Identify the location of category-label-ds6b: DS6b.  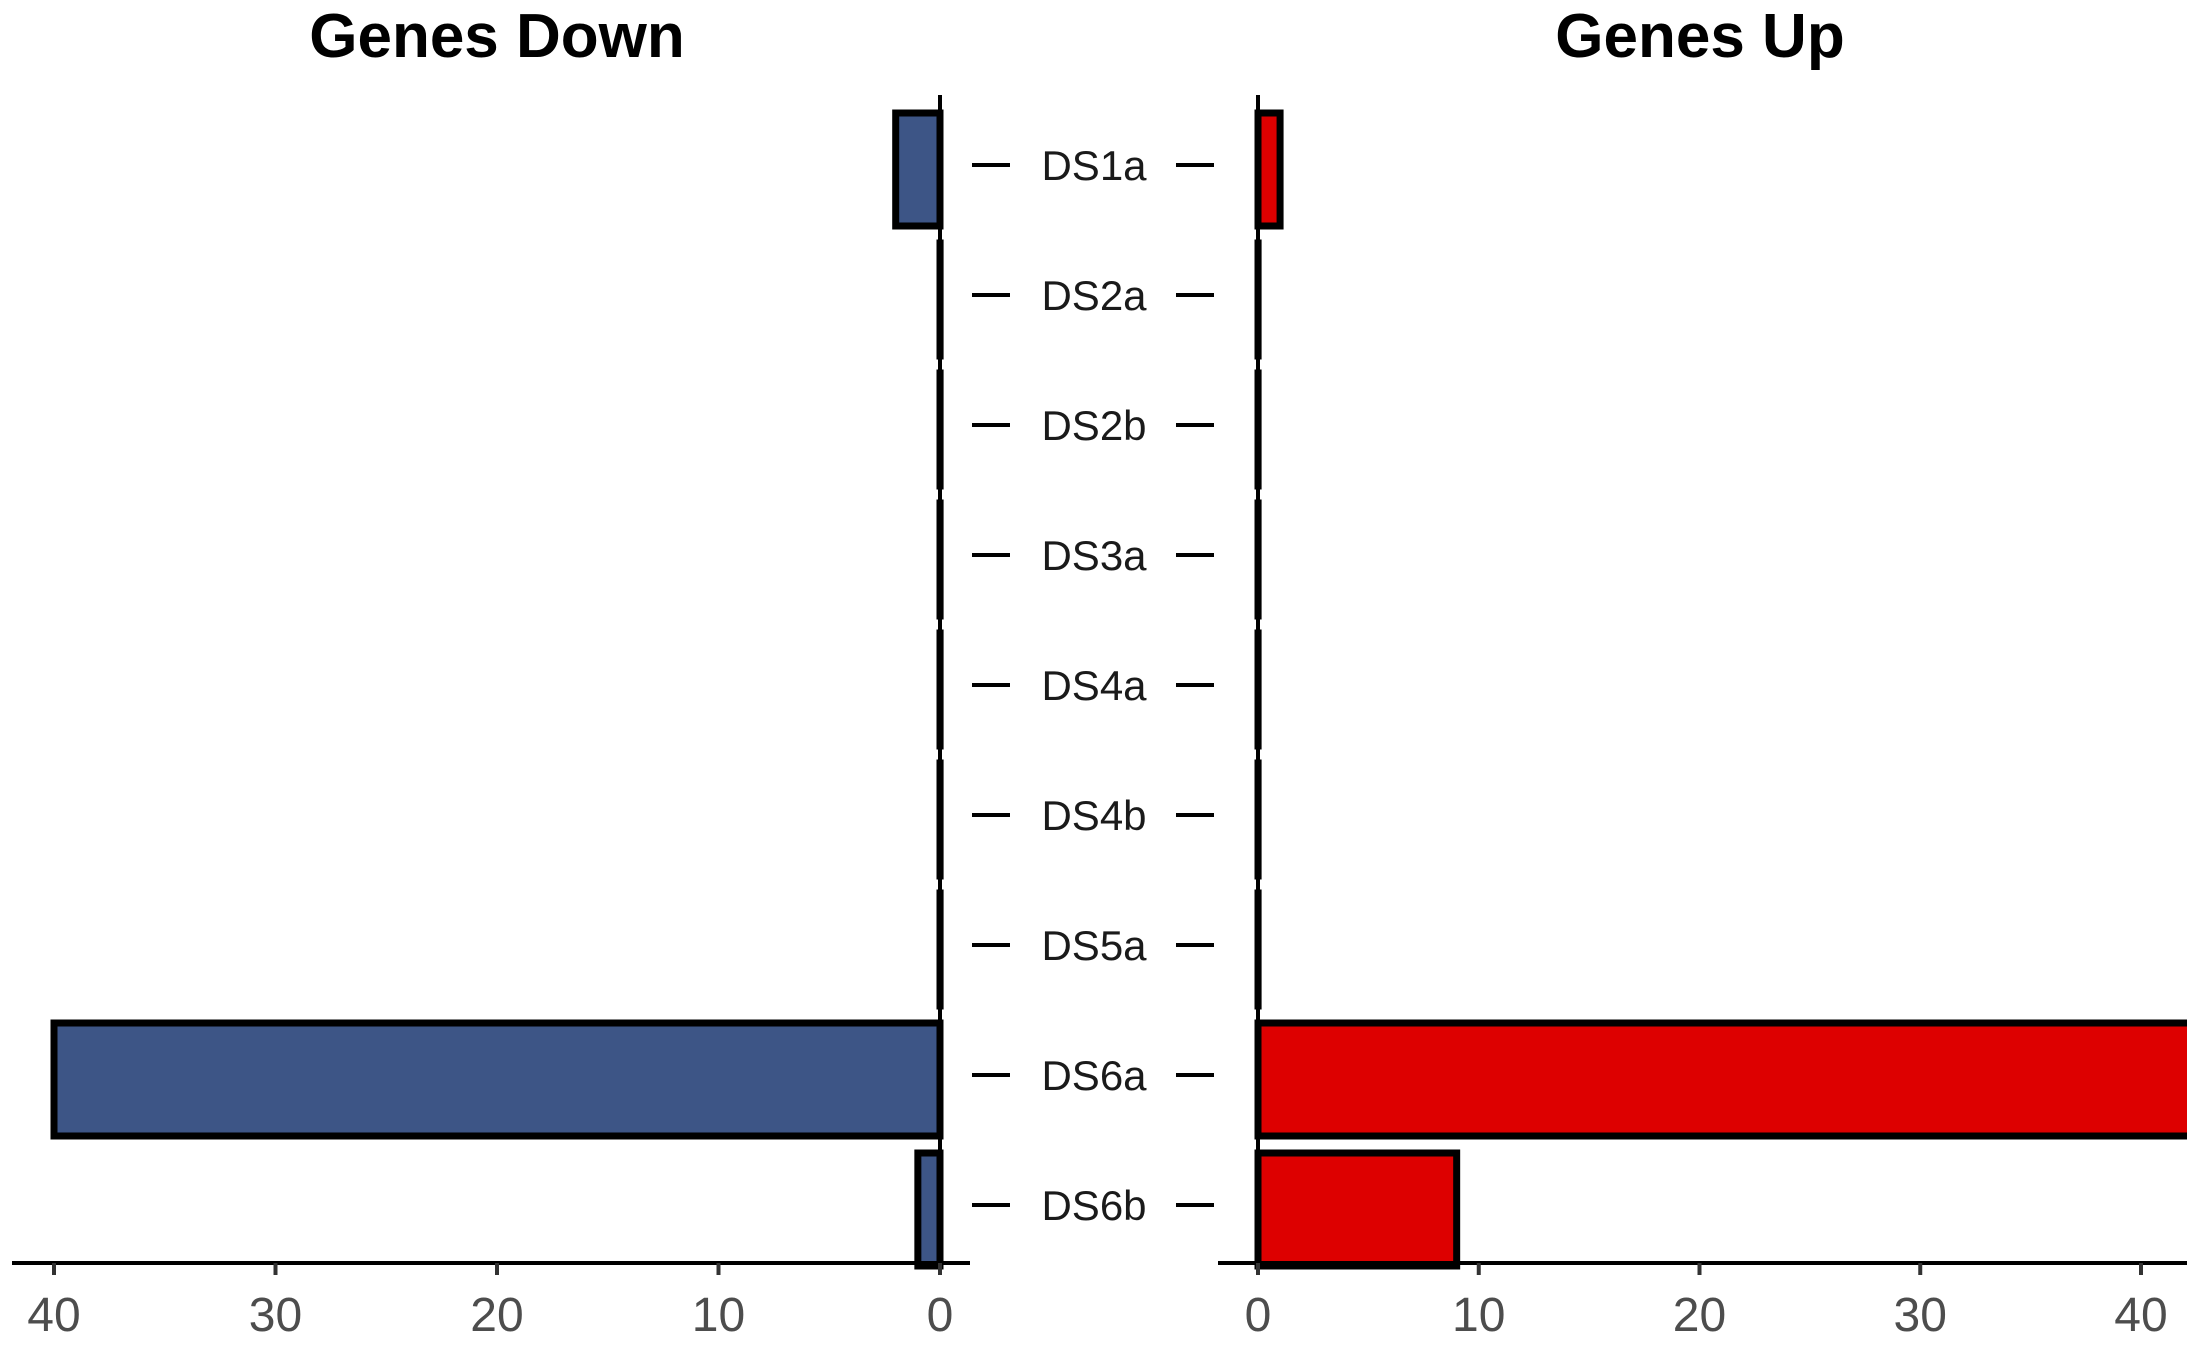
(1093, 1205).